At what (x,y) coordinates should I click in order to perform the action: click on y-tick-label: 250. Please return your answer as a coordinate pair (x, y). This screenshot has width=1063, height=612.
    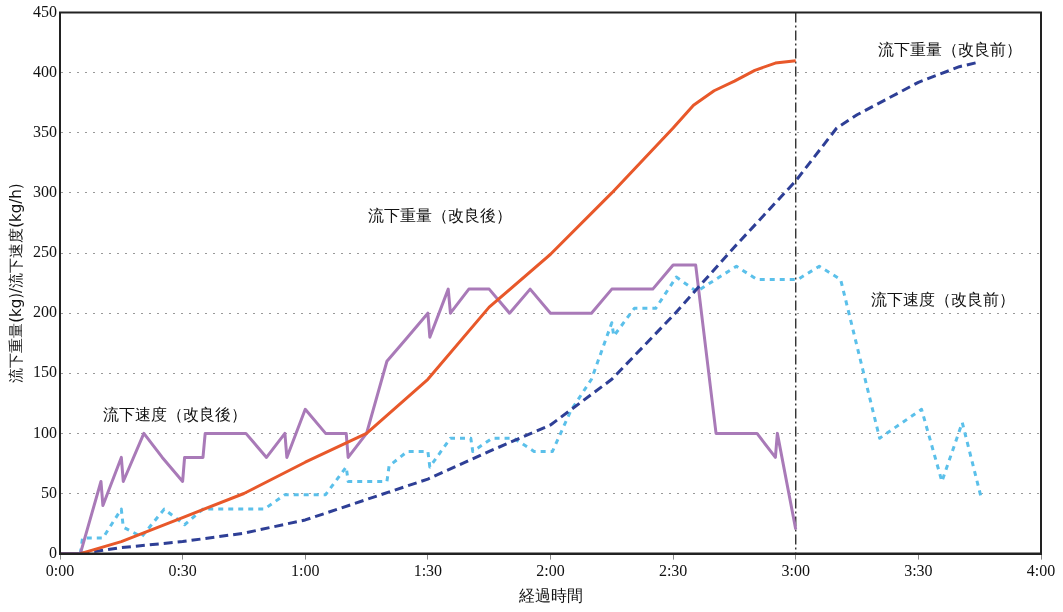
    Looking at the image, I should click on (45, 252).